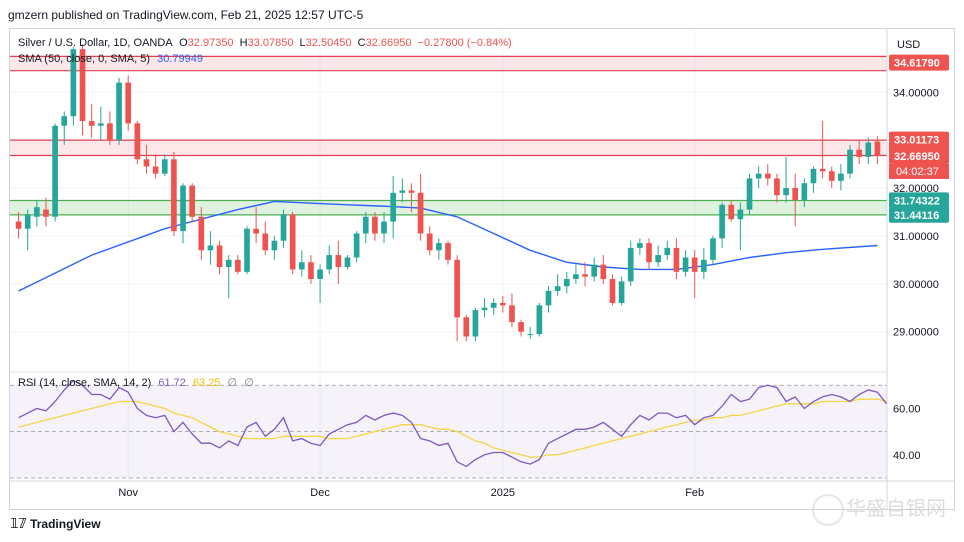 This screenshot has width=964, height=542. I want to click on x-tick-label: 2025, so click(503, 493).